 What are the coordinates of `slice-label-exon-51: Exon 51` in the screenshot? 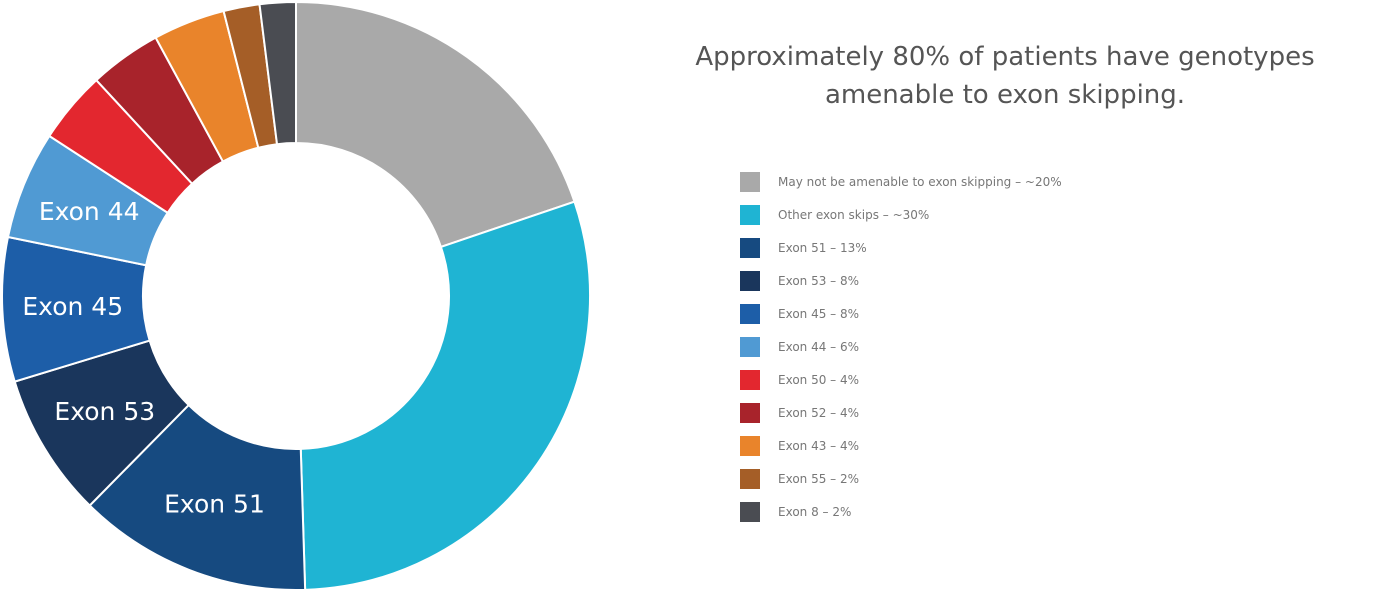 It's located at (214, 504).